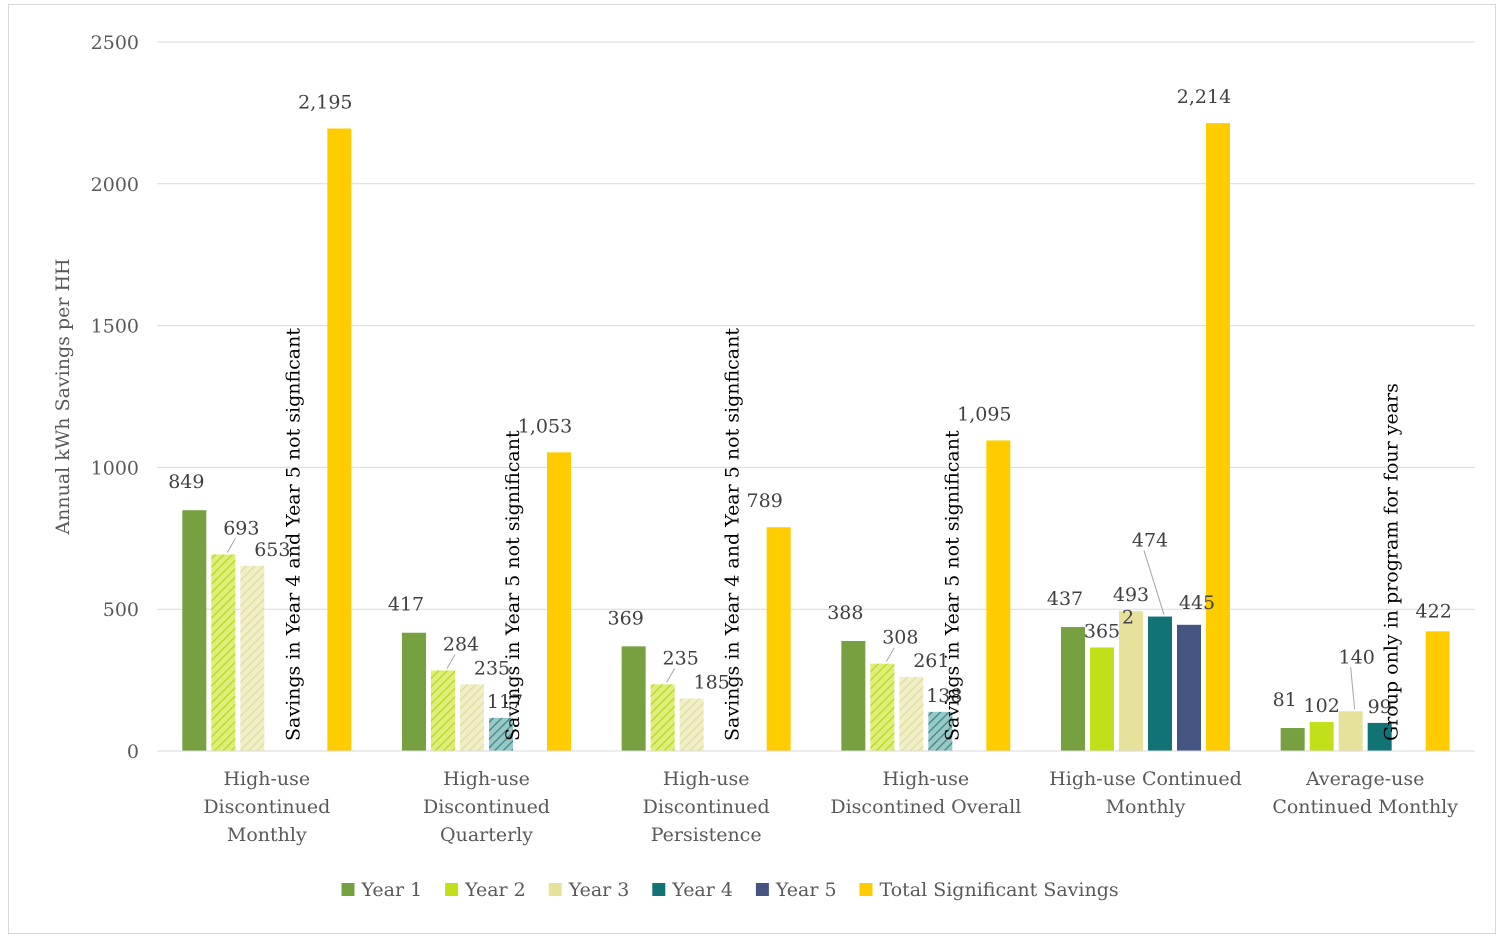 The height and width of the screenshot is (939, 1499). Describe the element at coordinates (115, 185) in the screenshot. I see `y-tick-label: 2000` at that location.